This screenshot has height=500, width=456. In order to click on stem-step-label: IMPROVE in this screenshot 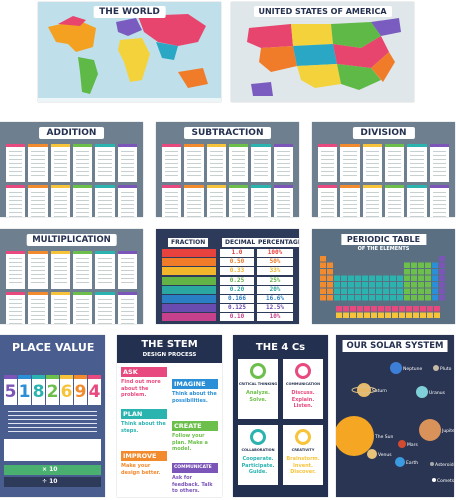, I will do `click(144, 456)`.